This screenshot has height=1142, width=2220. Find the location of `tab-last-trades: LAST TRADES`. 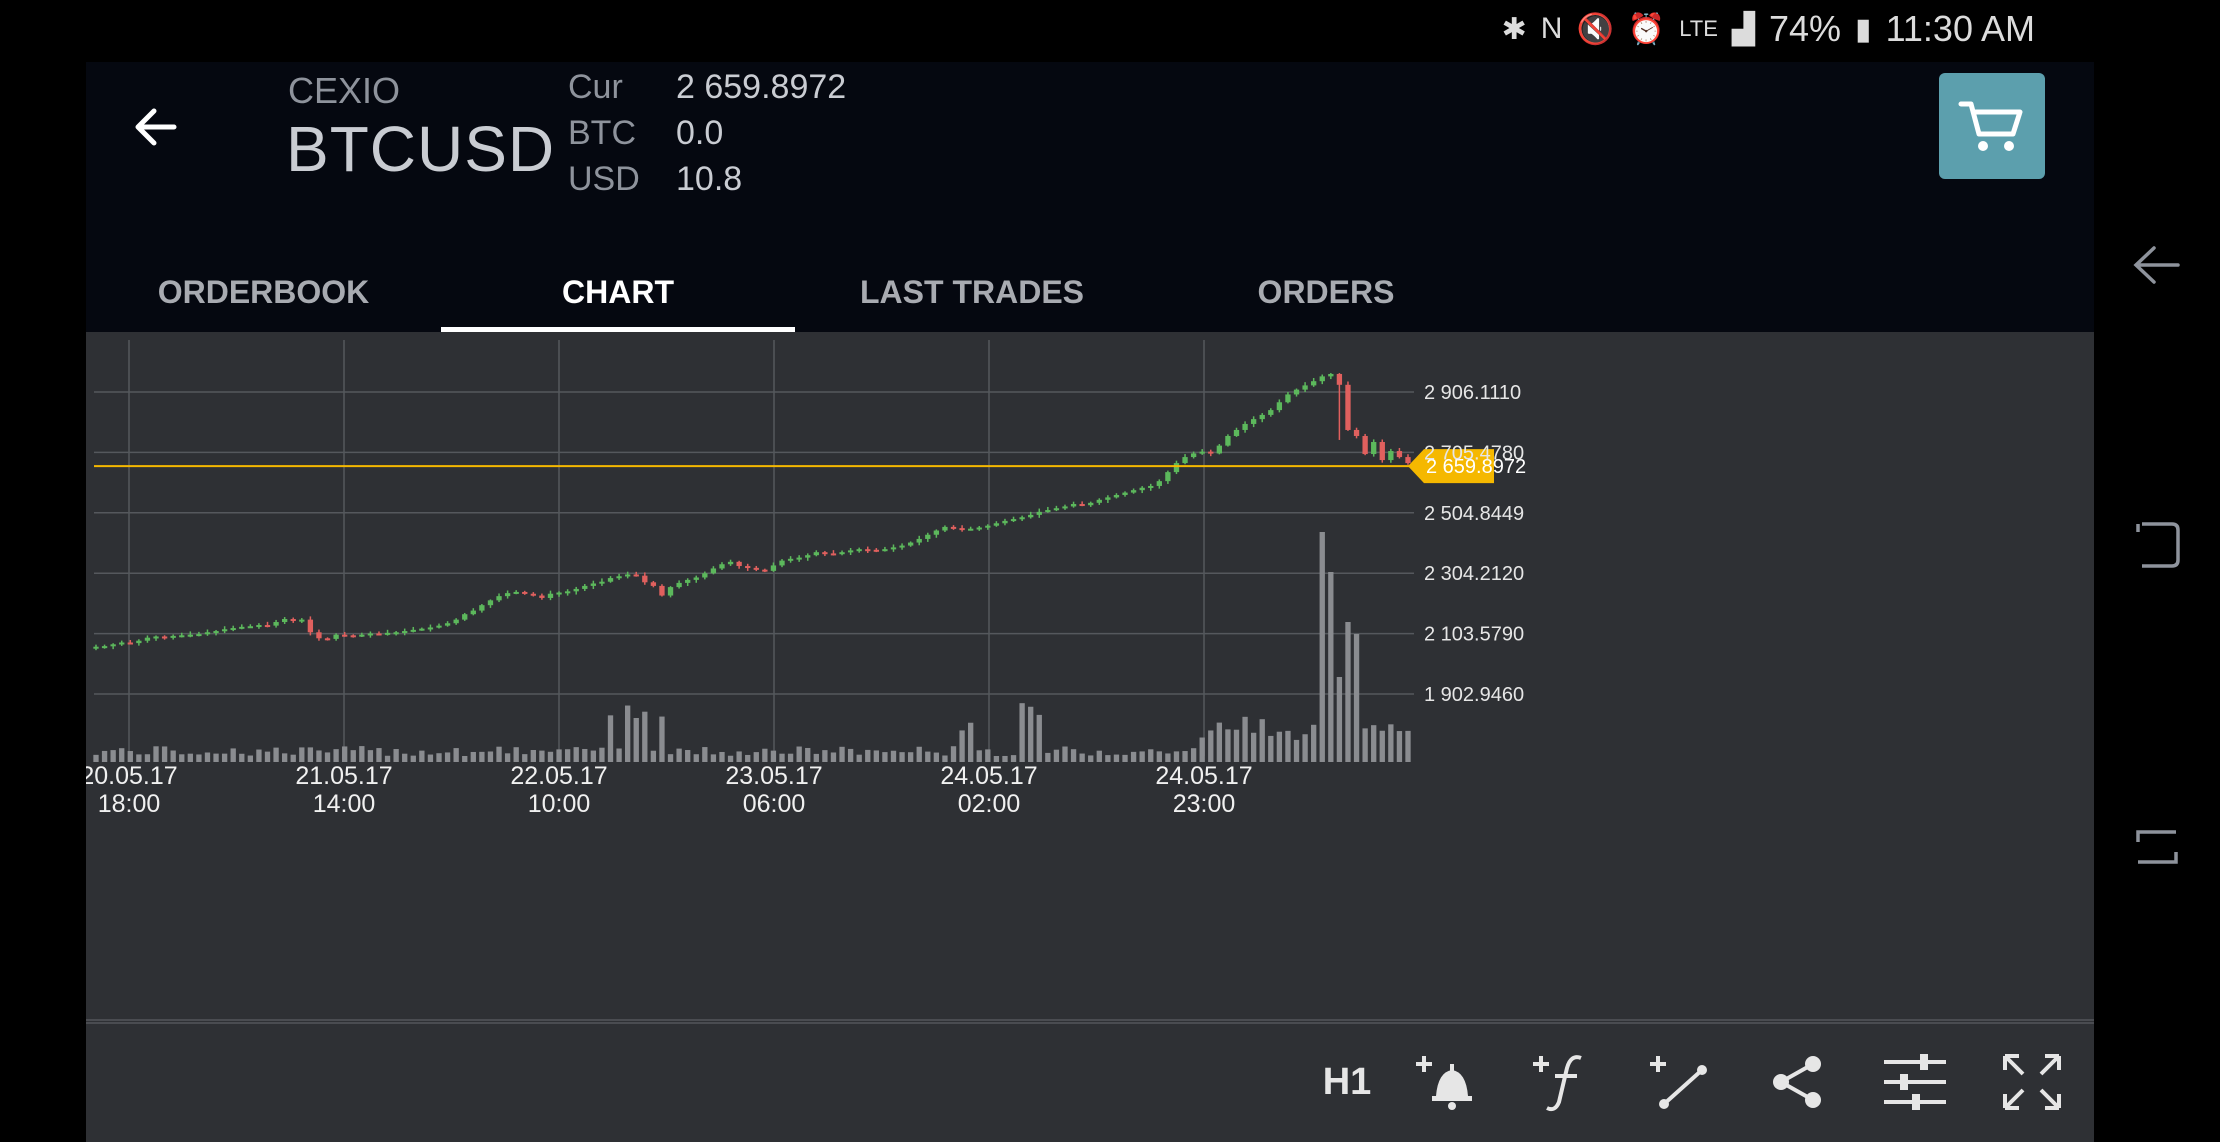

tab-last-trades: LAST TRADES is located at coordinates (972, 262).